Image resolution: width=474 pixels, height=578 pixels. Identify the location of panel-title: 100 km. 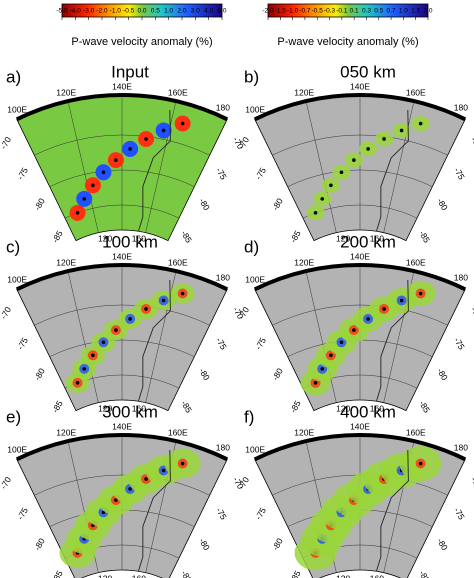
(130, 241).